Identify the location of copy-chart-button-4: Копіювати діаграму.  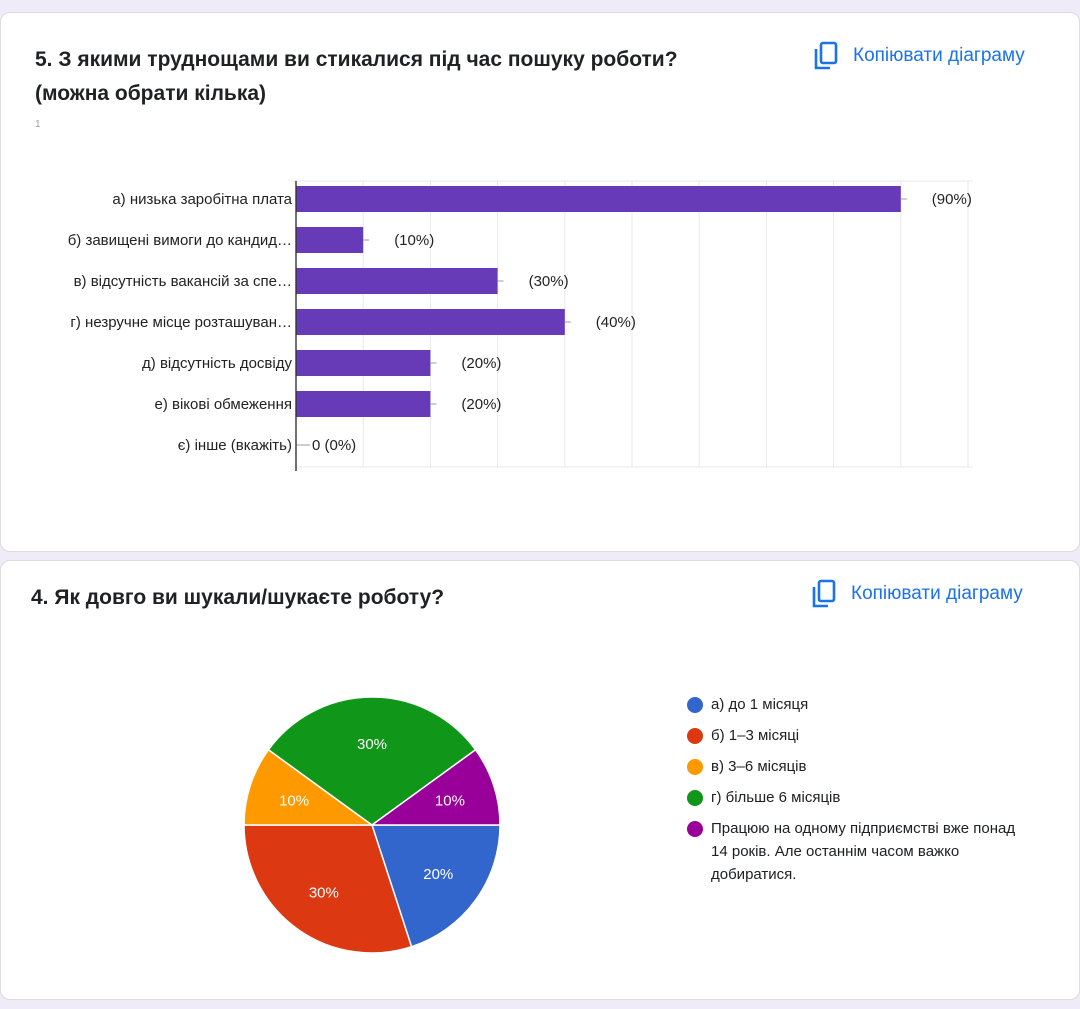
(917, 594).